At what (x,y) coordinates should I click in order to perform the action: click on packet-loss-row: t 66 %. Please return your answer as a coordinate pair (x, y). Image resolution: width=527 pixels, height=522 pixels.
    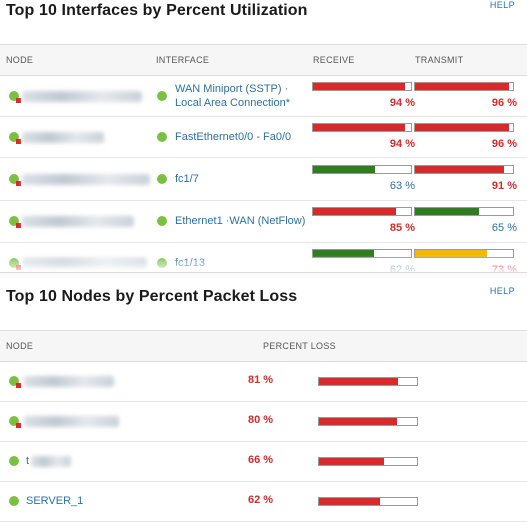
    Looking at the image, I should click on (263, 461).